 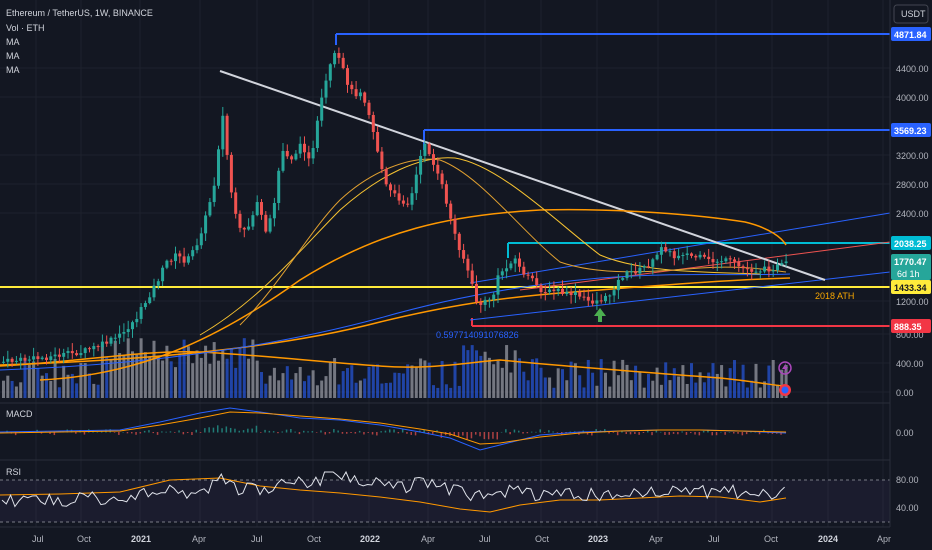 I want to click on volume-bars, so click(x=394, y=368).